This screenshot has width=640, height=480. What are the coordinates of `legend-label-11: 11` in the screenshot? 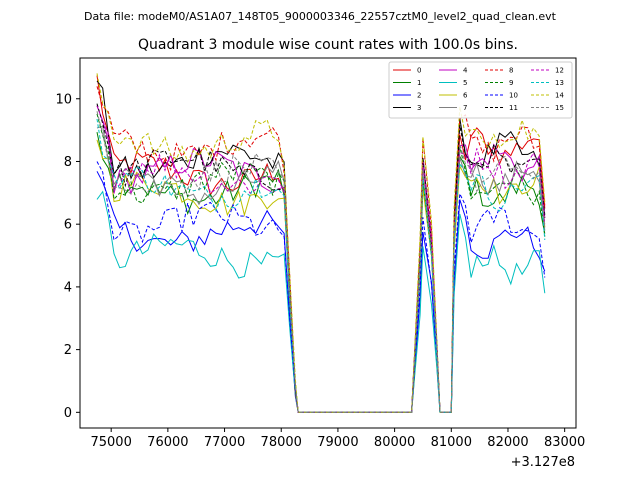 It's located at (513, 108).